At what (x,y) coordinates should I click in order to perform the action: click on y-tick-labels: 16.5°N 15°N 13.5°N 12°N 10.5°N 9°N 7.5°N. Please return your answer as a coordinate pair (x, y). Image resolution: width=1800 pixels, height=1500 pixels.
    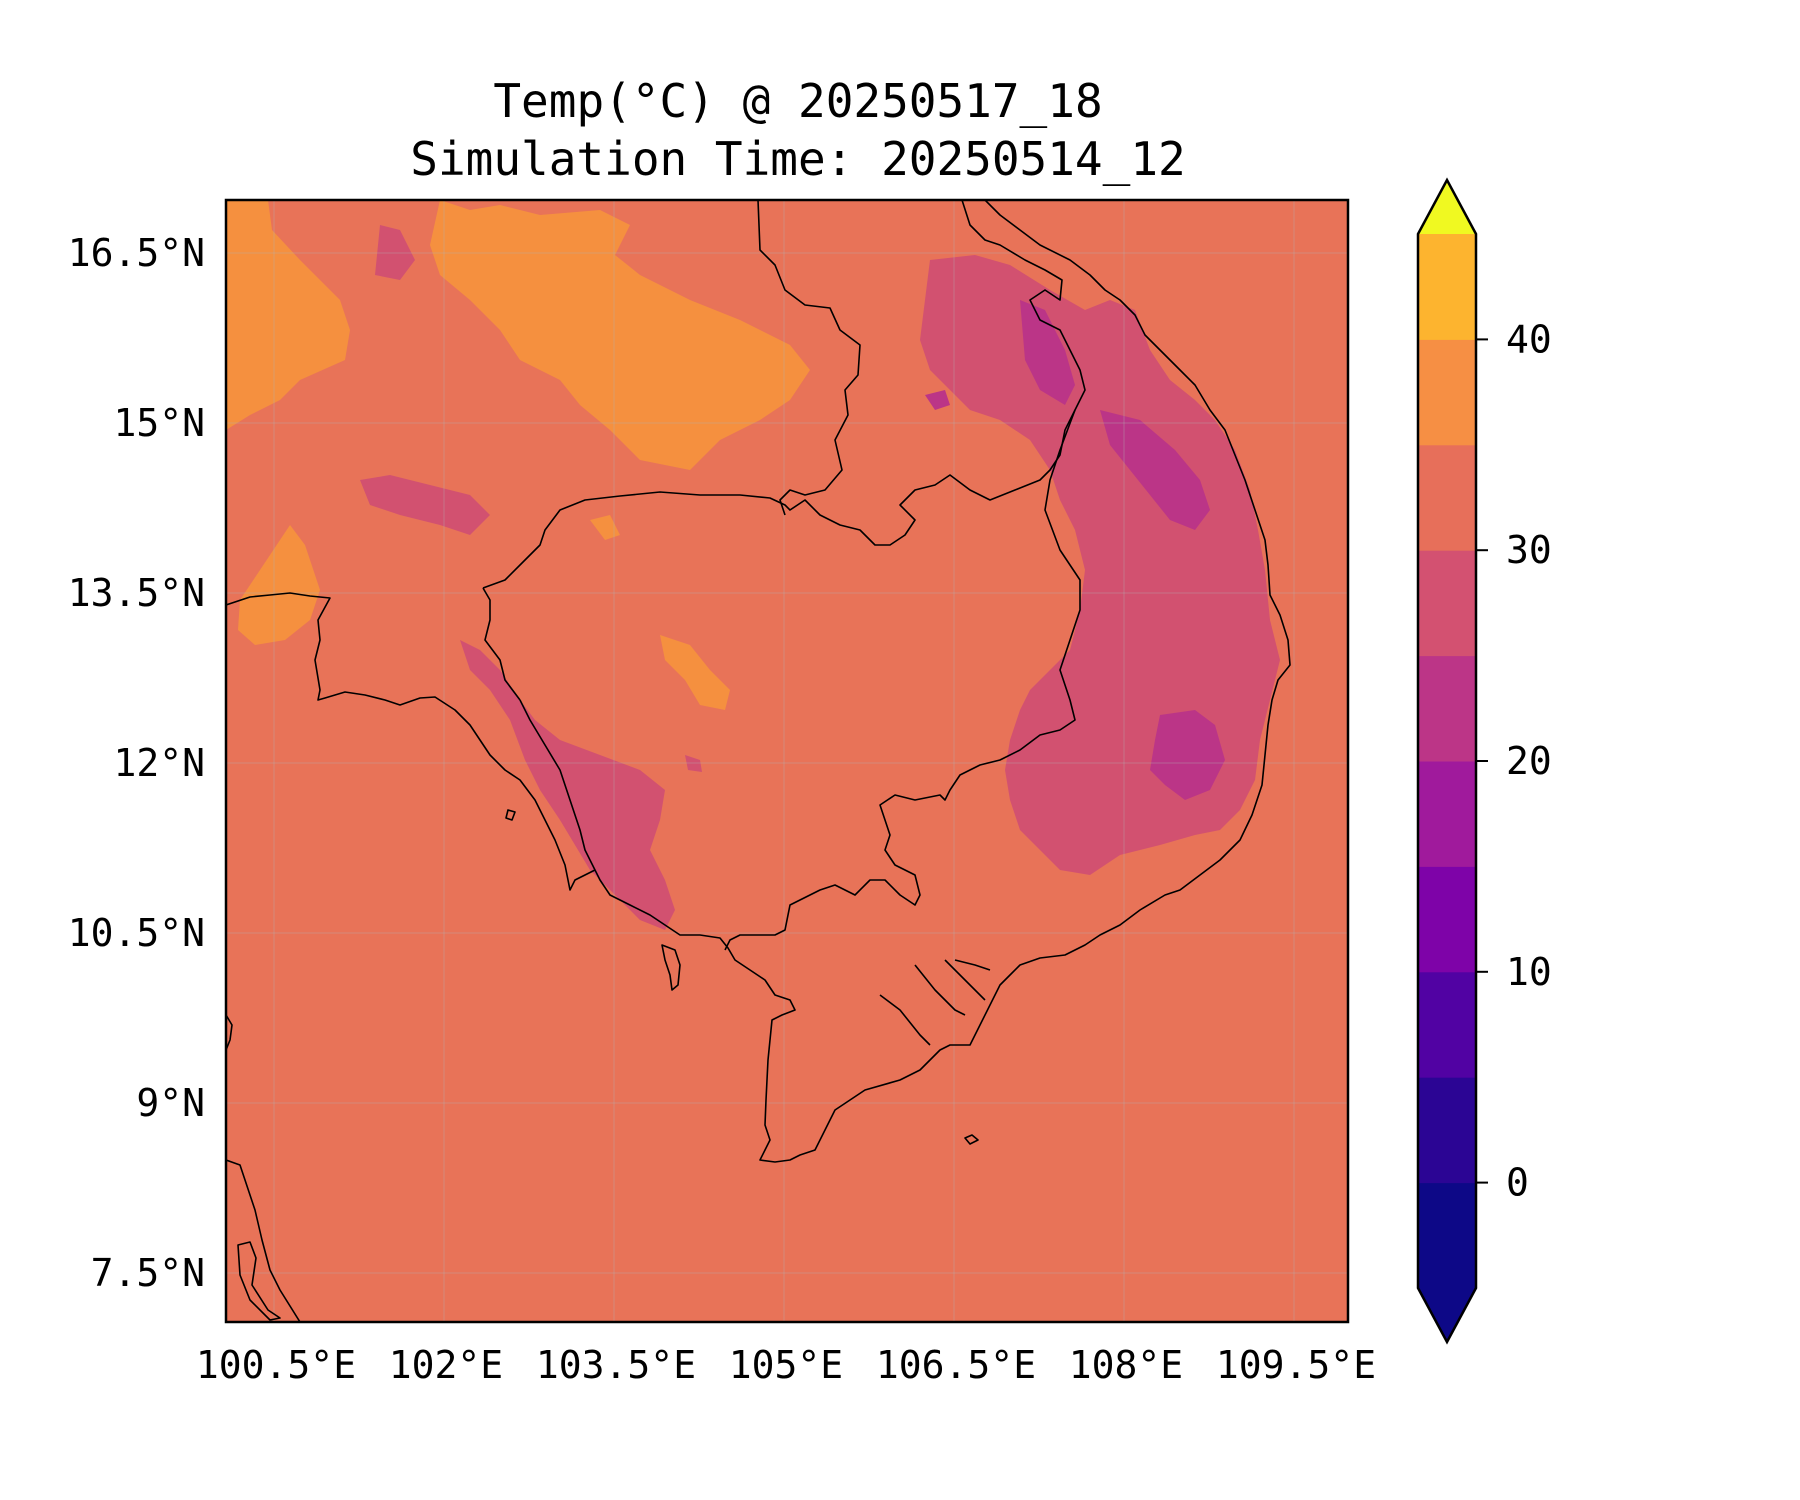
    Looking at the image, I should click on (136, 763).